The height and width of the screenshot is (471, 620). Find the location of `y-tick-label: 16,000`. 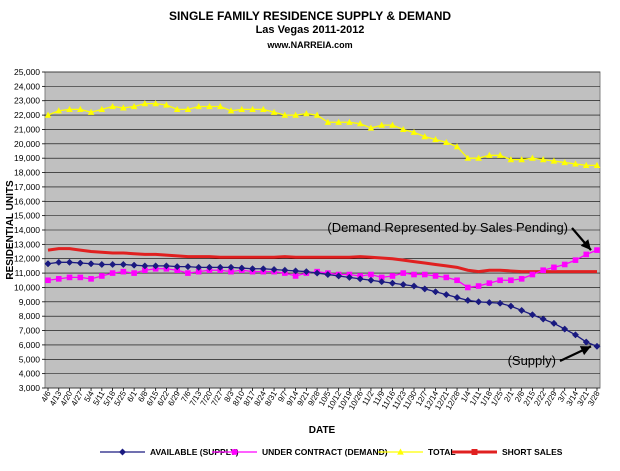

y-tick-label: 16,000 is located at coordinates (27, 201).